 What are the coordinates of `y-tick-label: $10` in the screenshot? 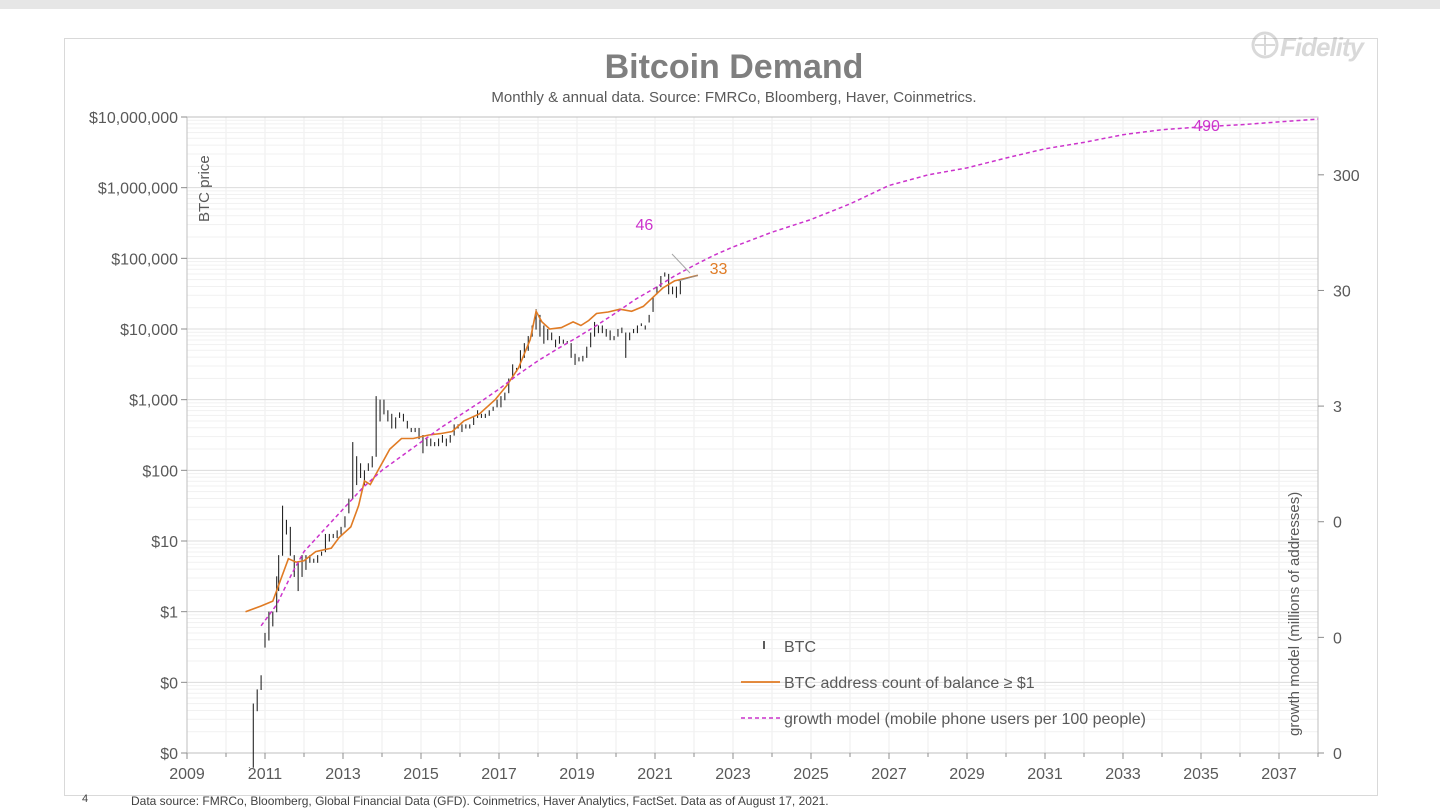 It's located at (164, 542).